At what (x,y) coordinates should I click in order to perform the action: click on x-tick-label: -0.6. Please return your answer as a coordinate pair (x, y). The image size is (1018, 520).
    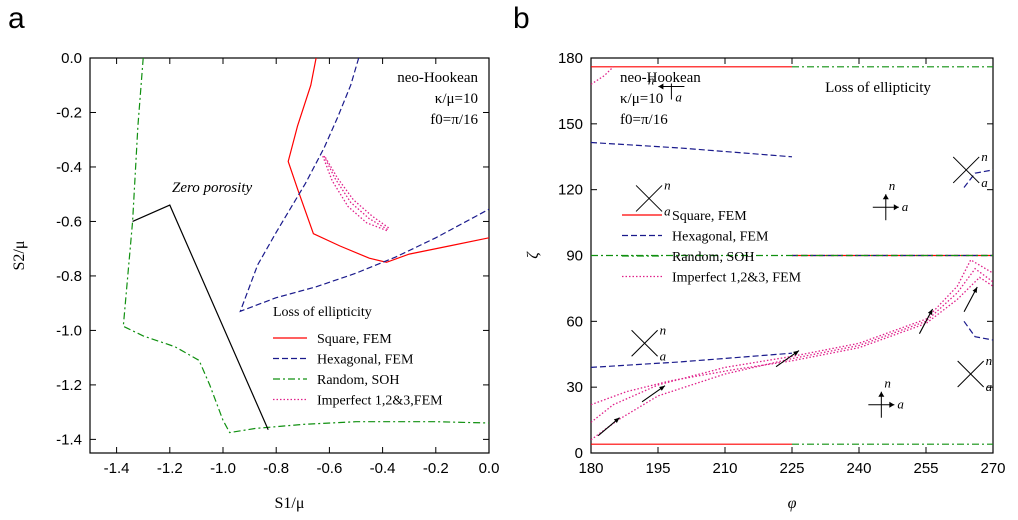
    Looking at the image, I should click on (329, 468).